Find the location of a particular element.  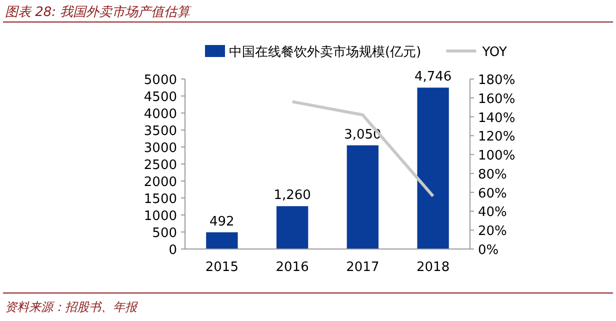

y2-tick-label: 80% is located at coordinates (492, 174).